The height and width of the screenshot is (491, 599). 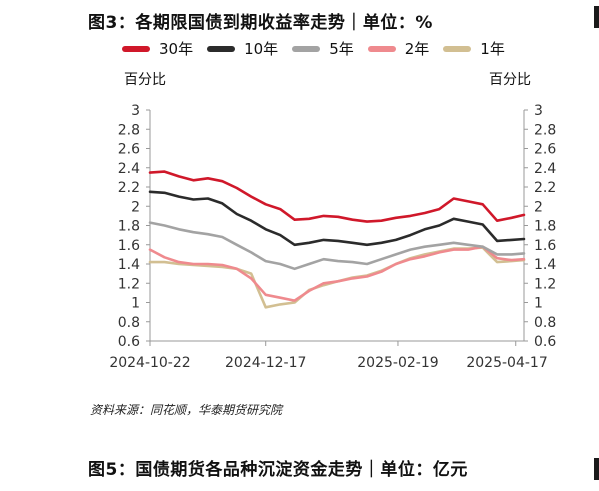 I want to click on series-line-5年, so click(x=337, y=246).